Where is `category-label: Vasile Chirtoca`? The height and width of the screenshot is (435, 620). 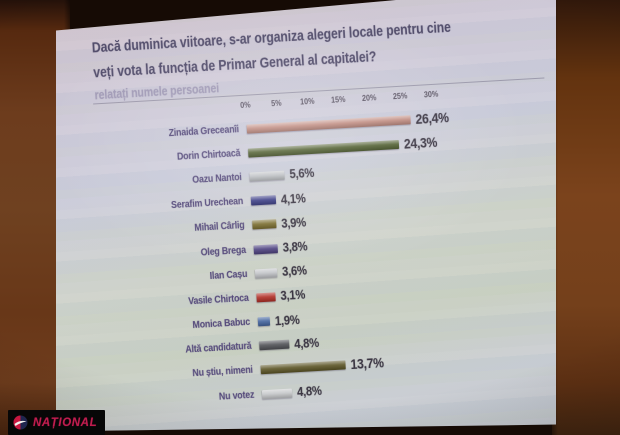
category-label: Vasile Chirtoca is located at coordinates (218, 300).